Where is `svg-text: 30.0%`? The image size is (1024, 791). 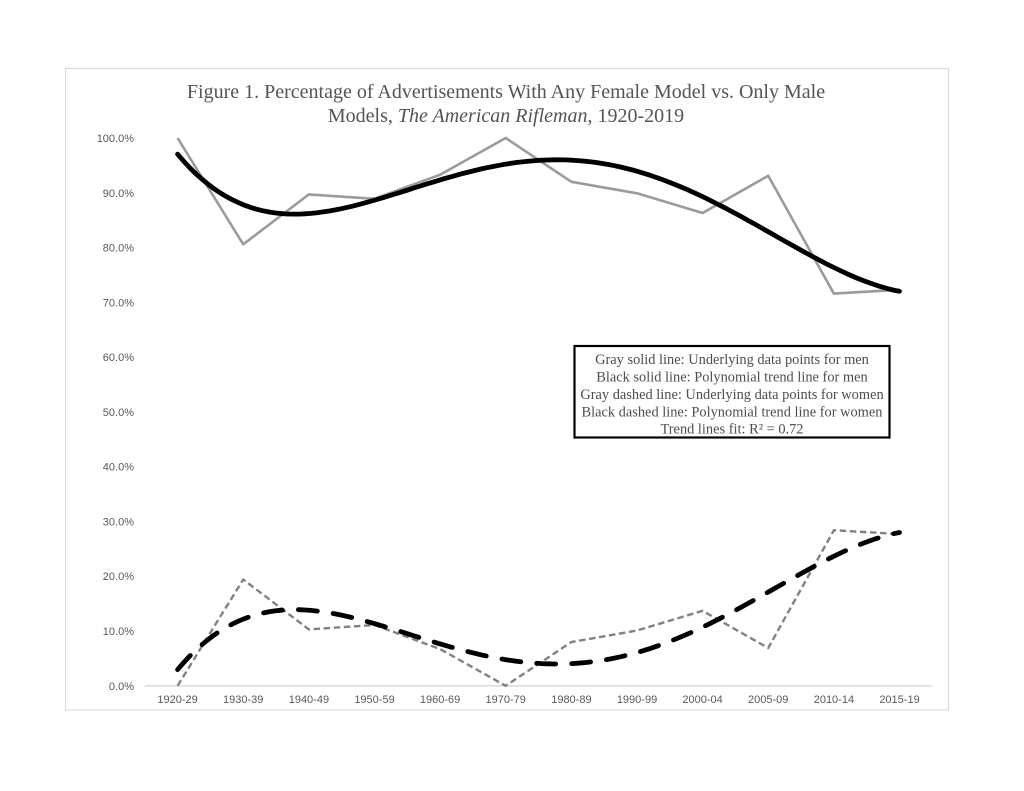 svg-text: 30.0% is located at coordinates (118, 523).